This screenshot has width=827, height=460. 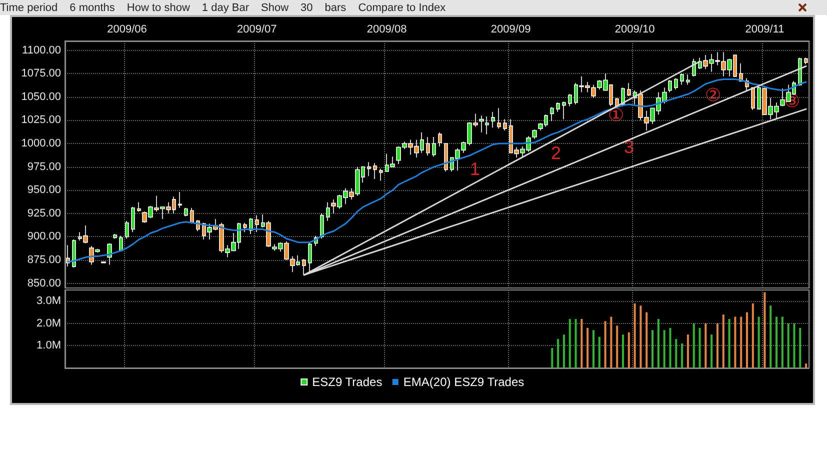 What do you see at coordinates (41, 74) in the screenshot?
I see `y-tick-label: 1075.00` at bounding box center [41, 74].